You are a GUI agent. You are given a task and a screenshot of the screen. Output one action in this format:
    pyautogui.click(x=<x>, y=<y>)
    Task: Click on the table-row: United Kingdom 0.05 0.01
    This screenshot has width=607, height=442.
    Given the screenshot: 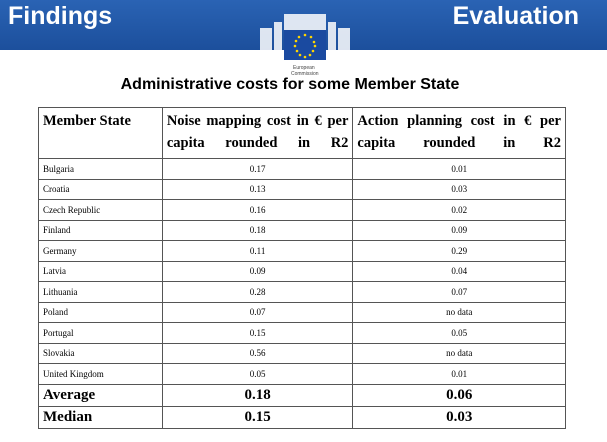 What is the action you would take?
    pyautogui.click(x=302, y=374)
    